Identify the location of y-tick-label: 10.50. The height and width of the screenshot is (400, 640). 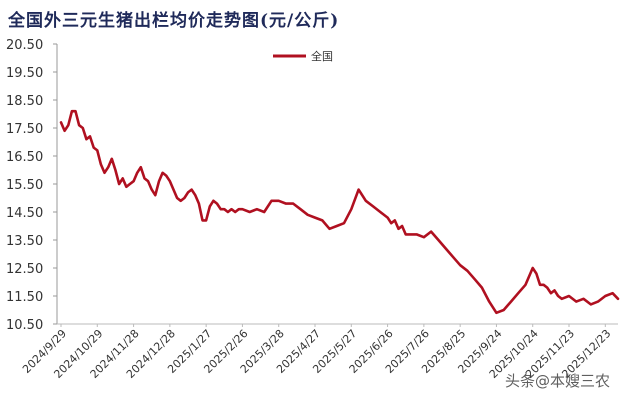
(24, 325).